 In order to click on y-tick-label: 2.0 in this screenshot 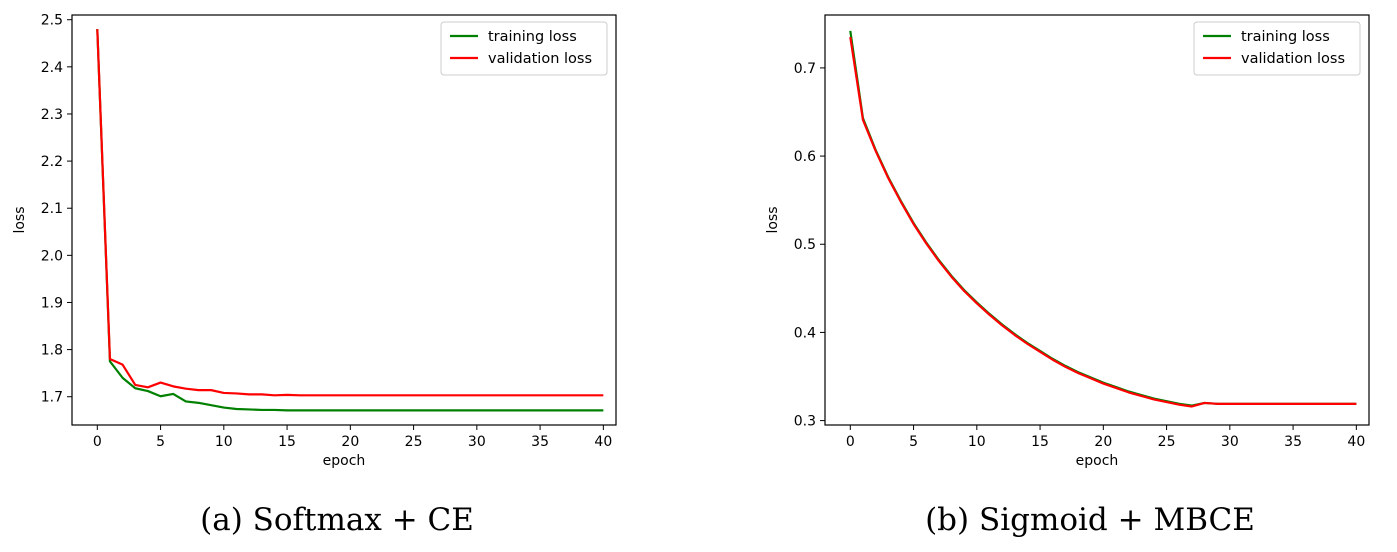, I will do `click(52, 256)`.